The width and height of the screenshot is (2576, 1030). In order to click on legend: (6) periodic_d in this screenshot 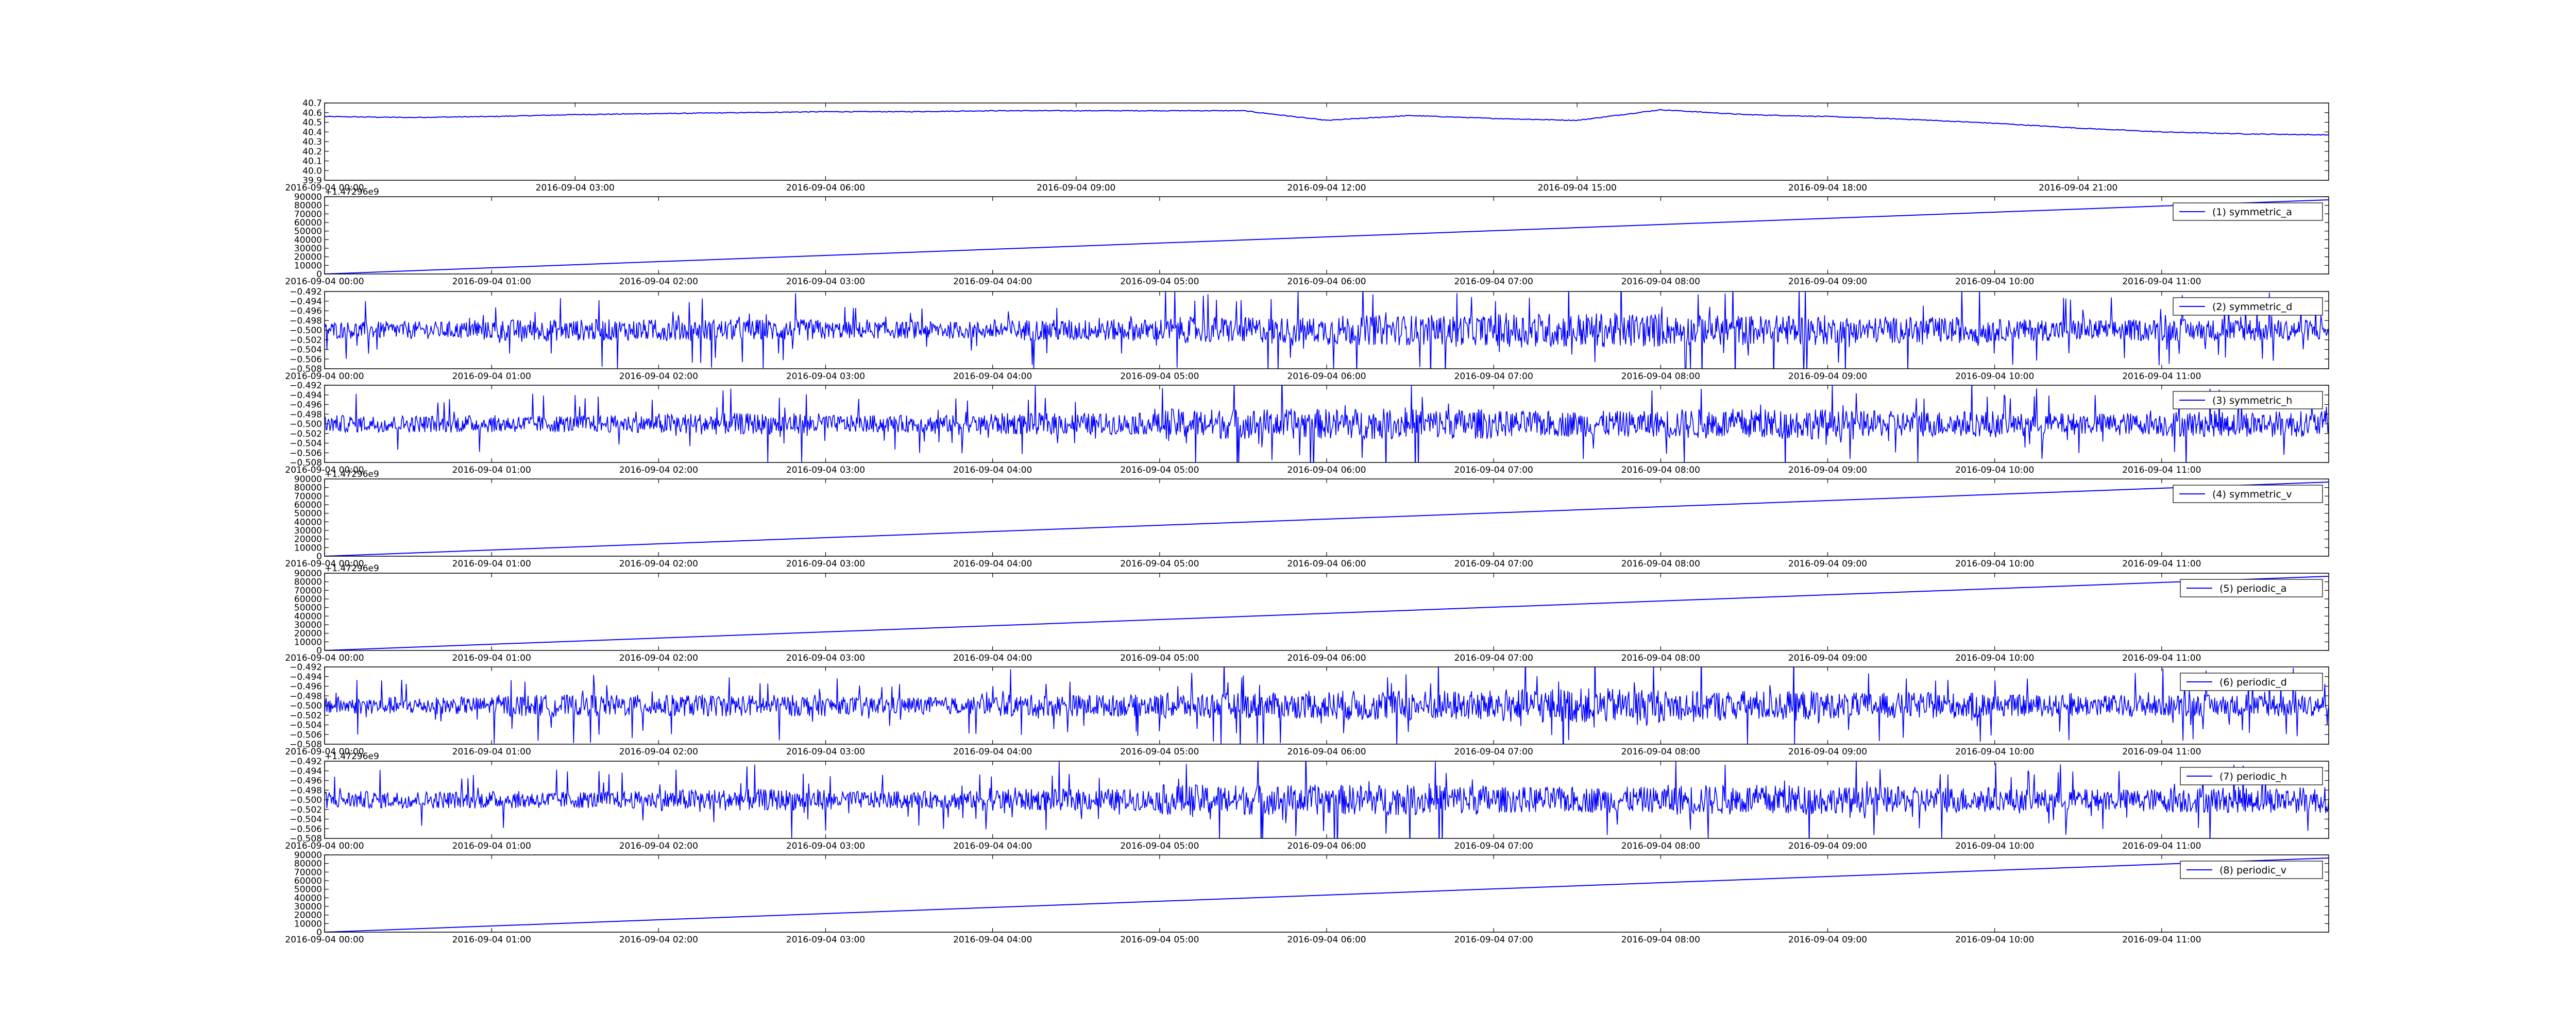, I will do `click(2251, 682)`.